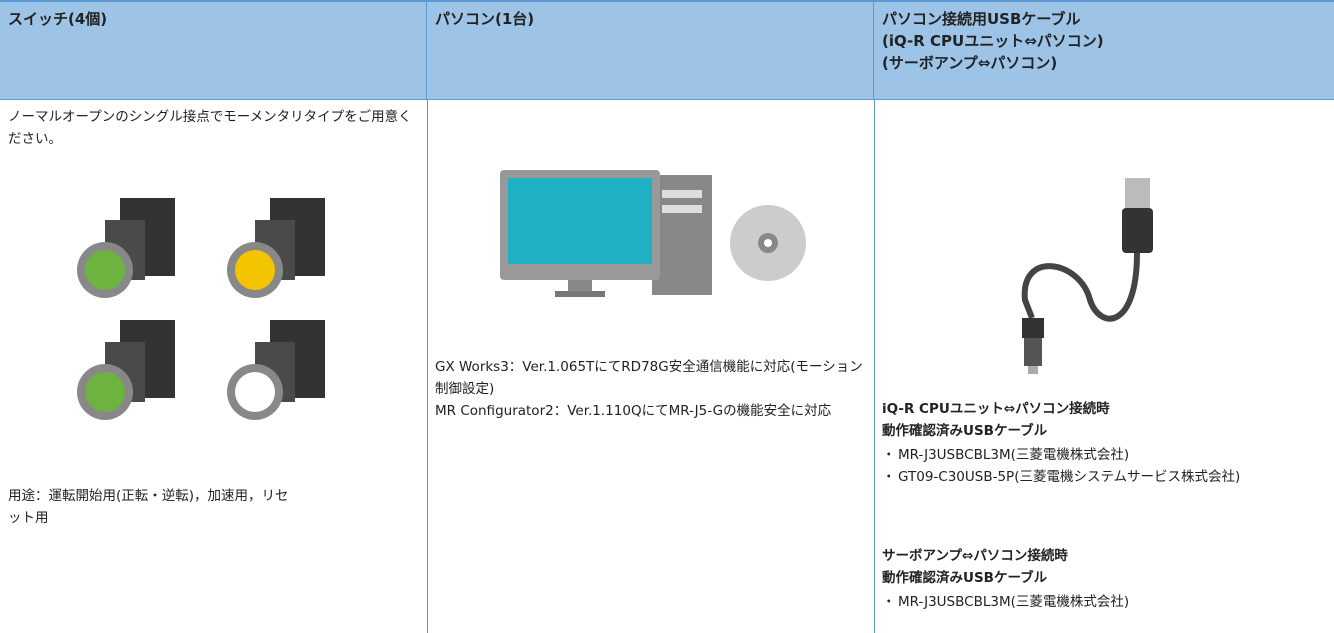 The image size is (1334, 633). What do you see at coordinates (213, 50) in the screenshot?
I see `header-cell: スイッチ(4個)` at bounding box center [213, 50].